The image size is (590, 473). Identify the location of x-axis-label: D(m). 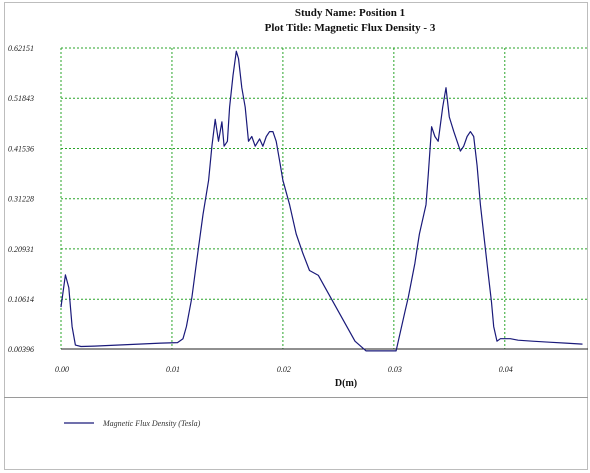
(346, 383).